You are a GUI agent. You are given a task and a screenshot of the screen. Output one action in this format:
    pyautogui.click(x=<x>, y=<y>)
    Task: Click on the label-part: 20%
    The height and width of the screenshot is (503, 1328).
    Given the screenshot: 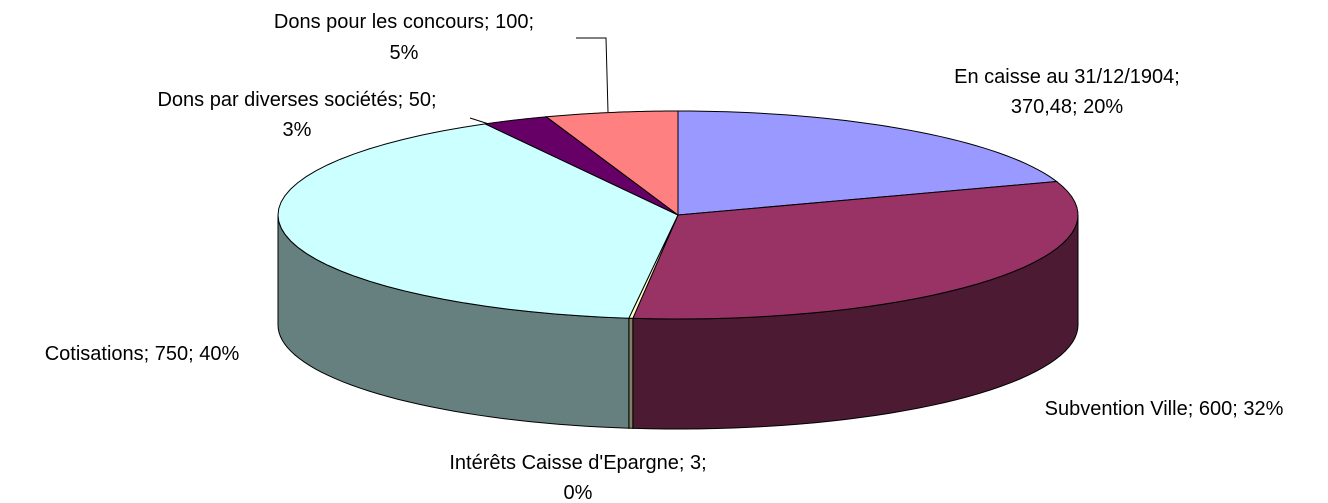 What is the action you would take?
    pyautogui.click(x=1103, y=107)
    